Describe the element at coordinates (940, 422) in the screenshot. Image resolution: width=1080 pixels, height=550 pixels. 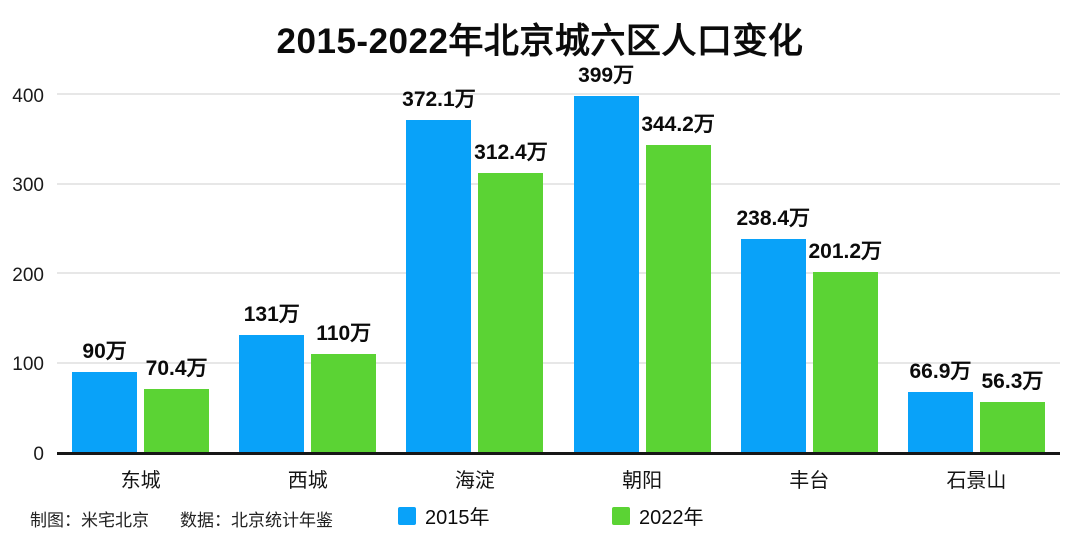
I see `bar-2015年-石景山` at that location.